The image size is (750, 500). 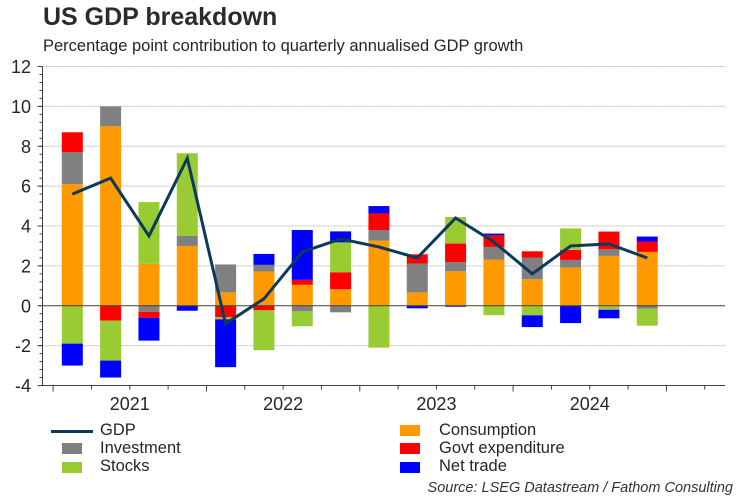 I want to click on legend-swatch-gdp-line, so click(x=72, y=431).